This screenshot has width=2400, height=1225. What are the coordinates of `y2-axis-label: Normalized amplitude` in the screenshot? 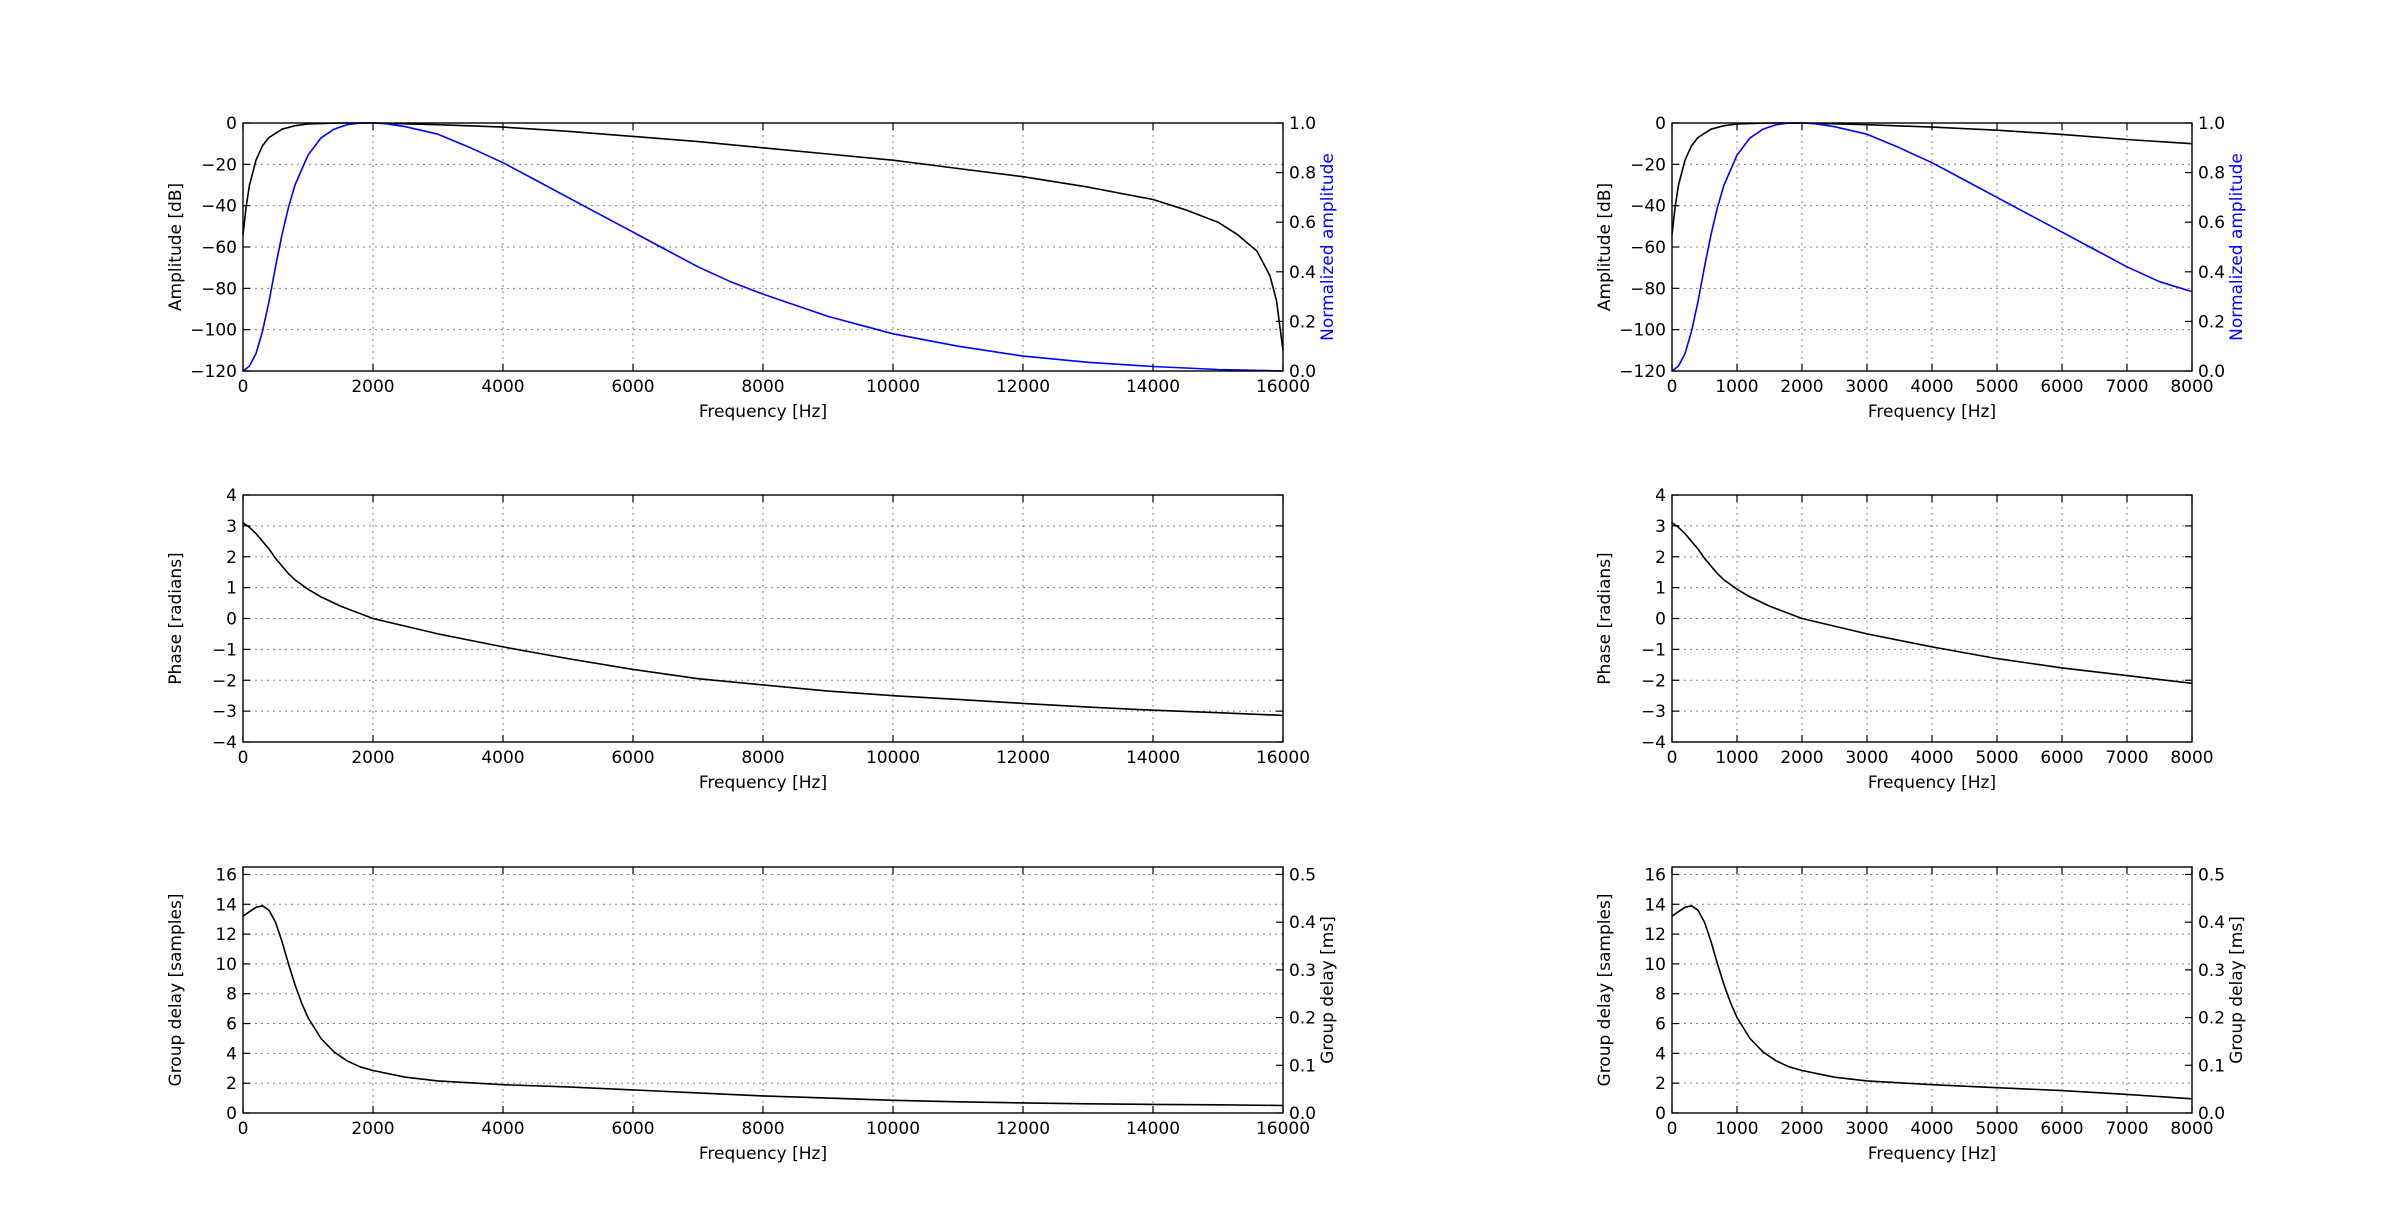 It's located at (1328, 247).